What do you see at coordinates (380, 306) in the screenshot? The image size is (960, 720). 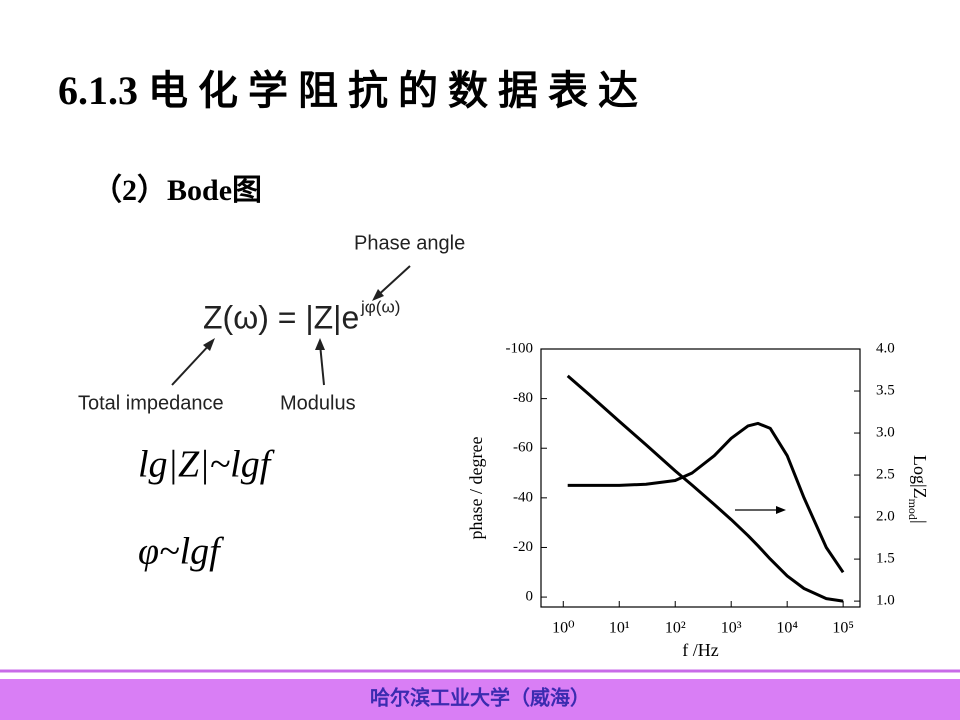 I see `formula-sup: jφ(ω)` at bounding box center [380, 306].